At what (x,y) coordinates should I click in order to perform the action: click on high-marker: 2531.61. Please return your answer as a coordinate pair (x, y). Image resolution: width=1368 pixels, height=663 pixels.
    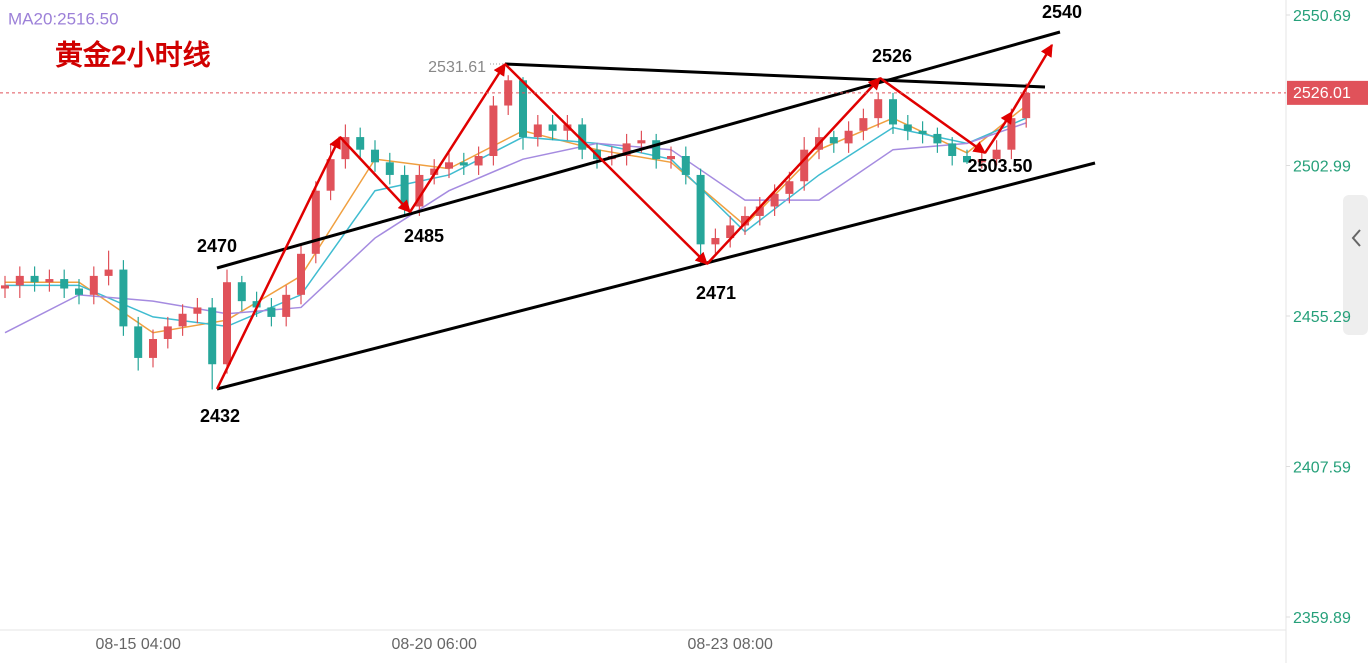
    Looking at the image, I should click on (457, 67).